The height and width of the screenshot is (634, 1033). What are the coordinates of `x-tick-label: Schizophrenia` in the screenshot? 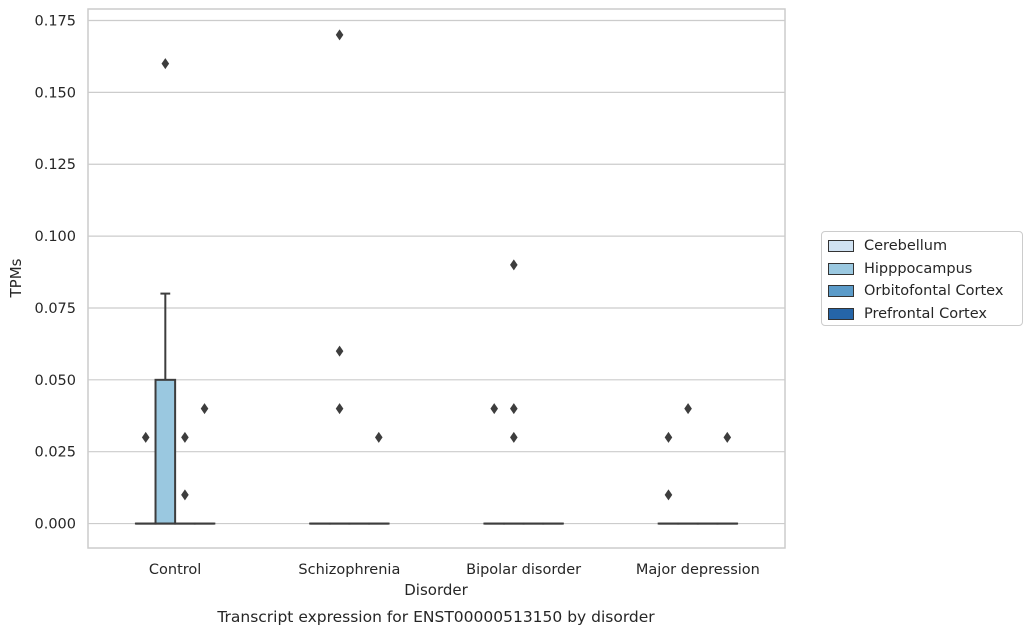 It's located at (349, 570).